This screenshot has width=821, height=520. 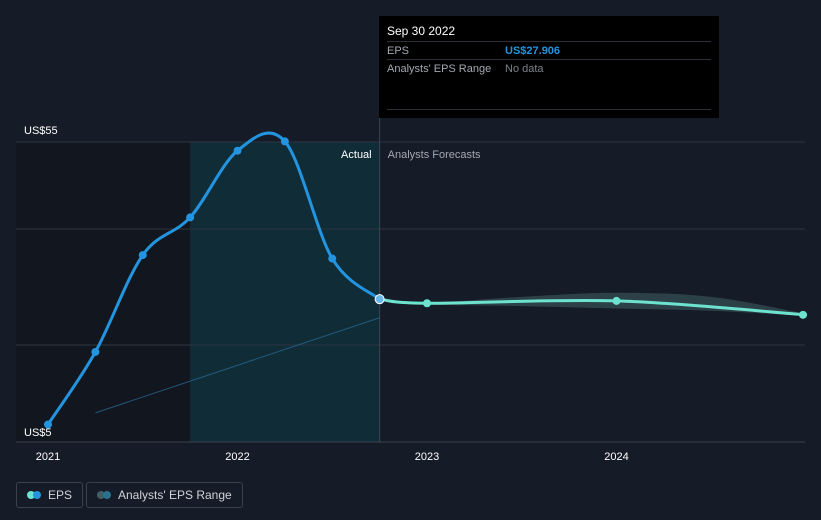 I want to click on forecast-range-band, so click(x=592, y=304).